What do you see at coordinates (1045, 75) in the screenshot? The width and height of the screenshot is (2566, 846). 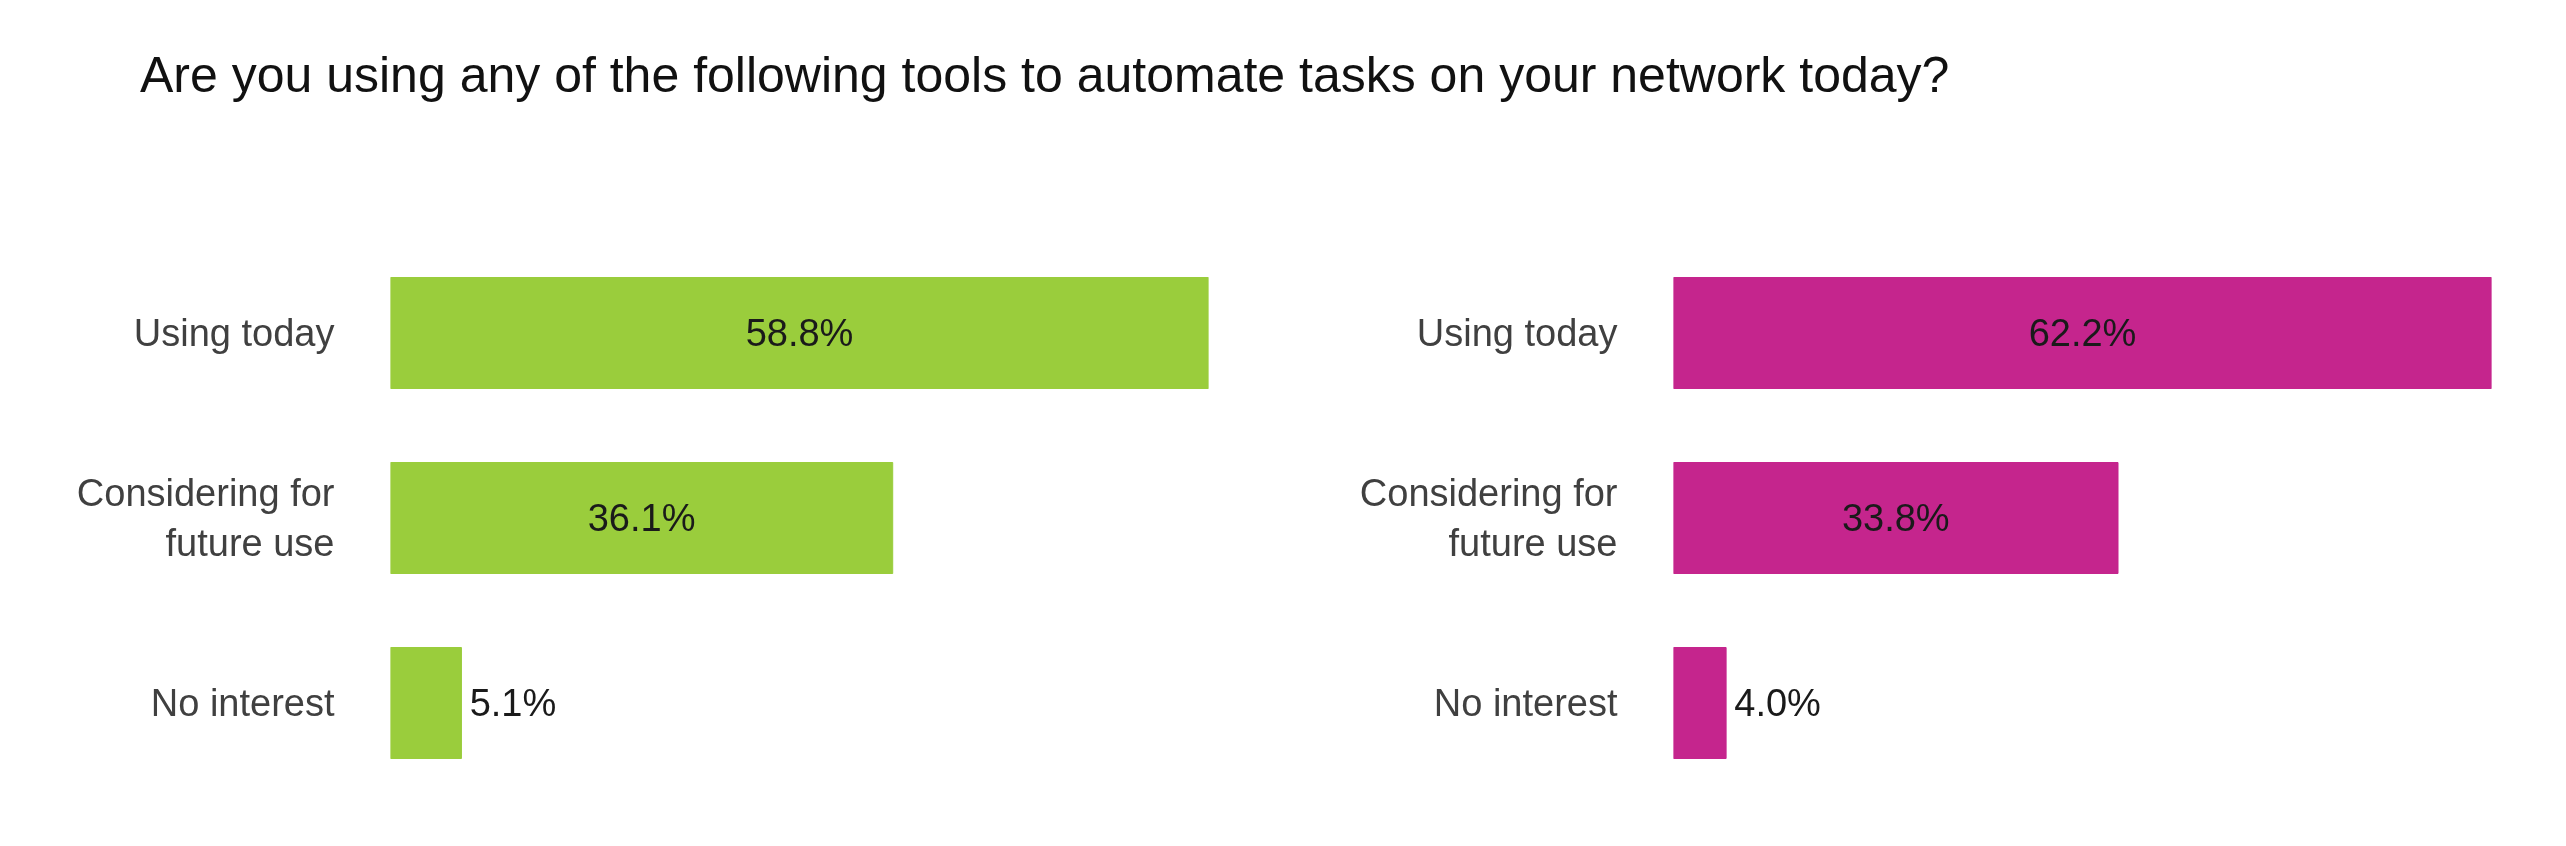 I see `chart-title: Are you using any of the following tools to automate tasks on your network today?` at bounding box center [1045, 75].